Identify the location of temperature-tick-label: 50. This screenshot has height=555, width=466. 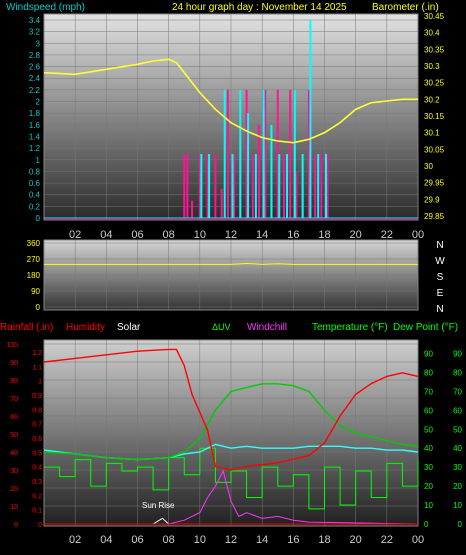
(428, 429).